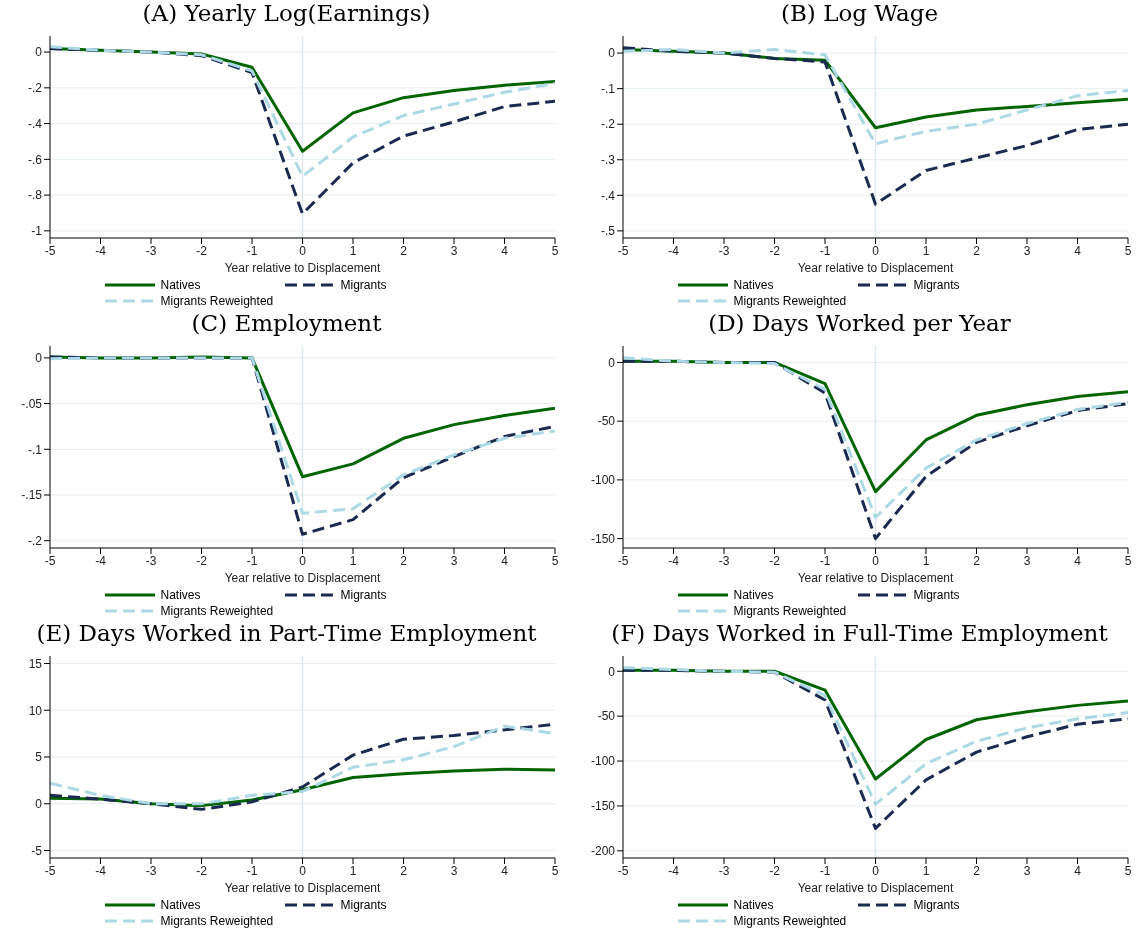  What do you see at coordinates (603, 538) in the screenshot?
I see `y-tick-label: -150` at bounding box center [603, 538].